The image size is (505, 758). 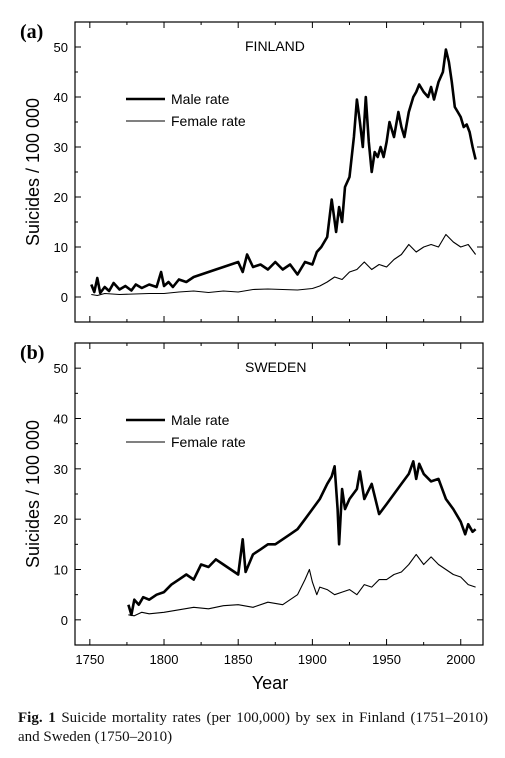 What do you see at coordinates (164, 659) in the screenshot?
I see `x-tick-label: 1800` at bounding box center [164, 659].